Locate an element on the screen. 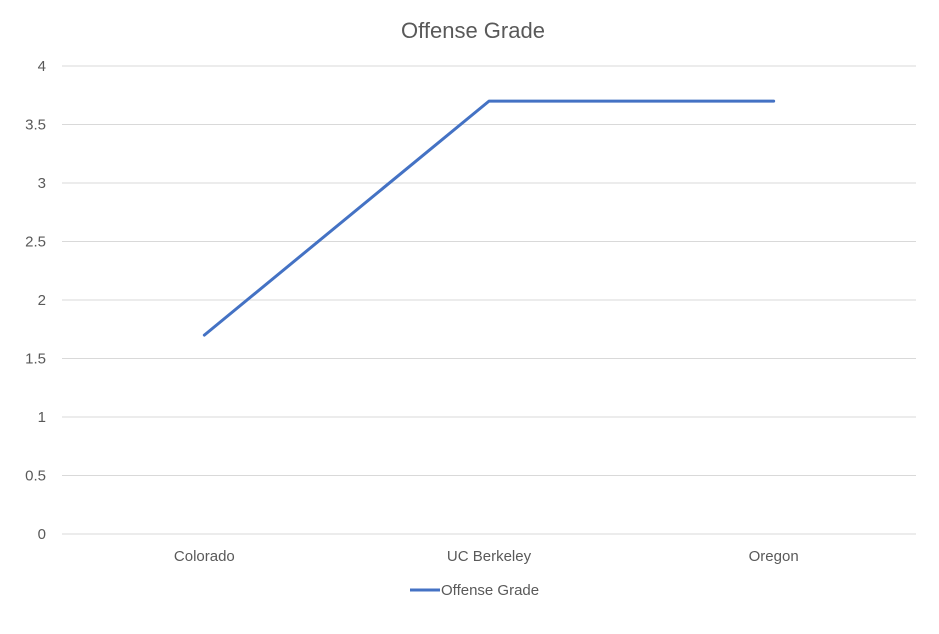  legend-label: Offense Grade is located at coordinates (490, 590).